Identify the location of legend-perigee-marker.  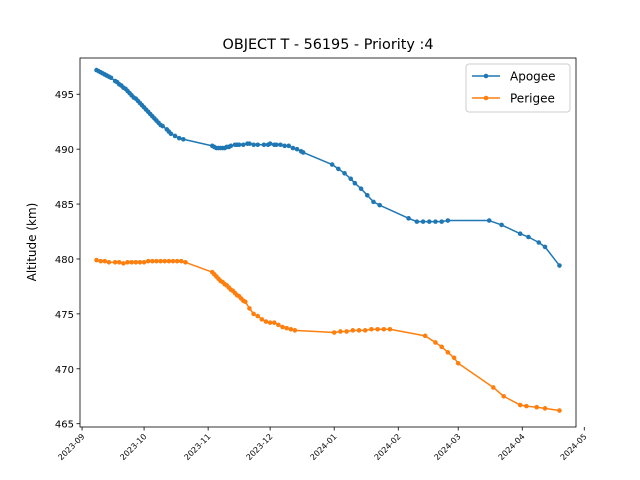
(486, 98).